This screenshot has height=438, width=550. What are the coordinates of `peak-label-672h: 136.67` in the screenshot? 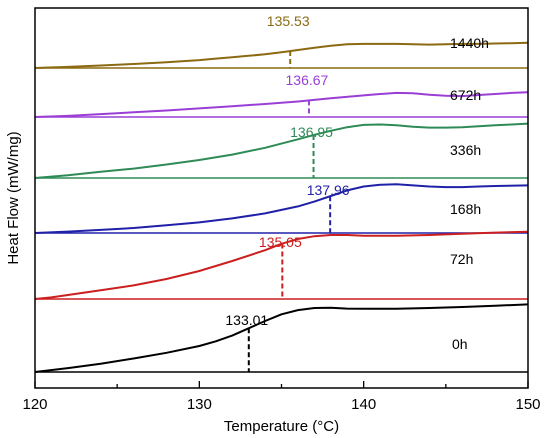 It's located at (307, 80).